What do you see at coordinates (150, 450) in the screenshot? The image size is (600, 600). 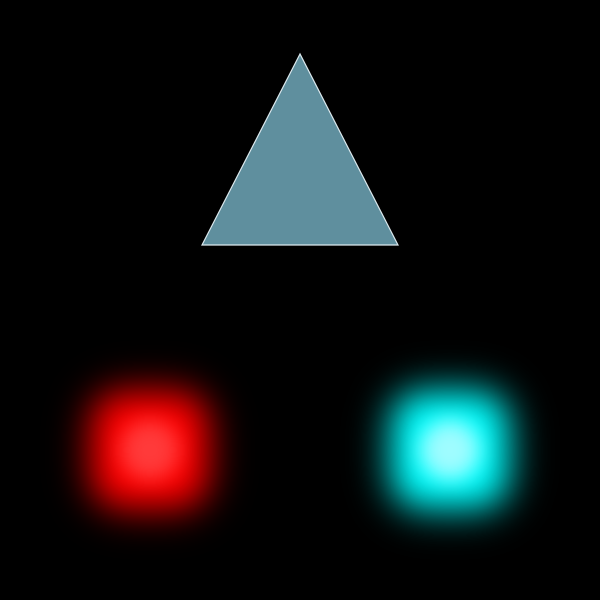 I see `red-glow-core` at bounding box center [150, 450].